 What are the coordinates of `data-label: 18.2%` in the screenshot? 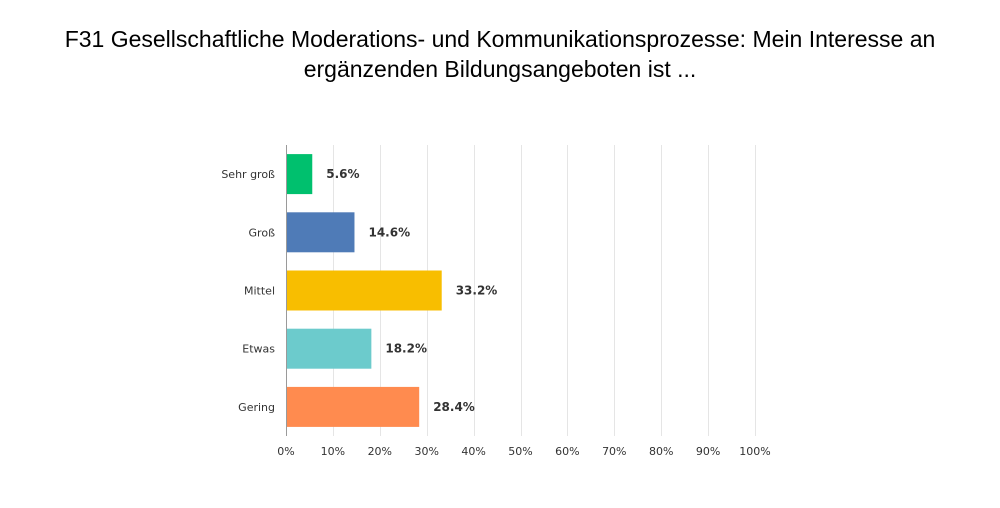 It's located at (406, 349).